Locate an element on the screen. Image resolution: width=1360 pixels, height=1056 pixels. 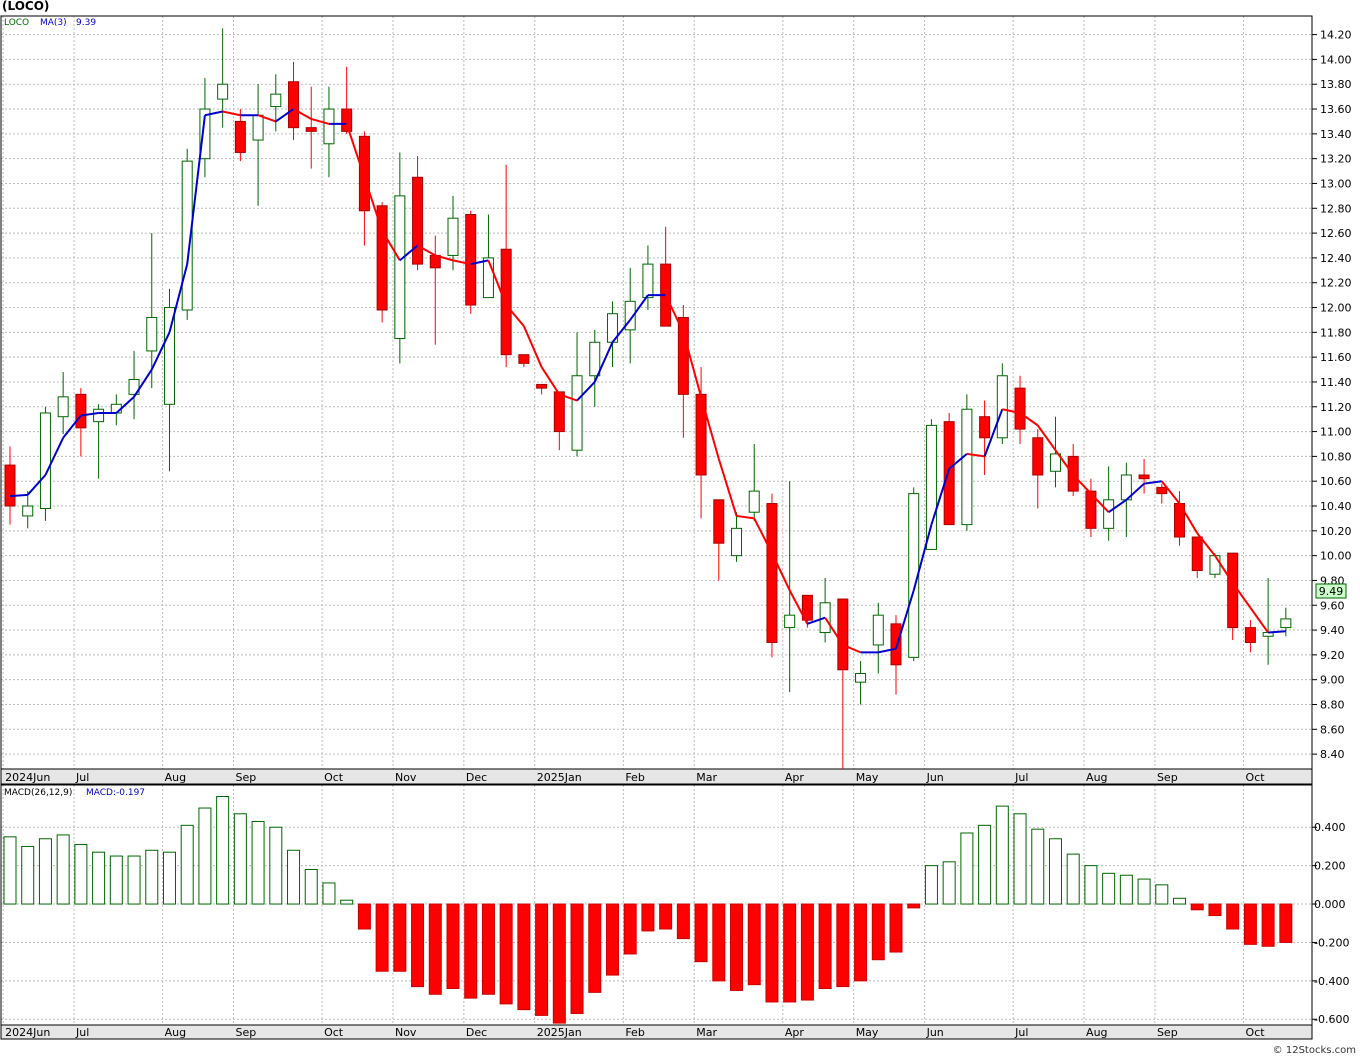
price-y-tick-label: 10.00 is located at coordinates (1336, 556).